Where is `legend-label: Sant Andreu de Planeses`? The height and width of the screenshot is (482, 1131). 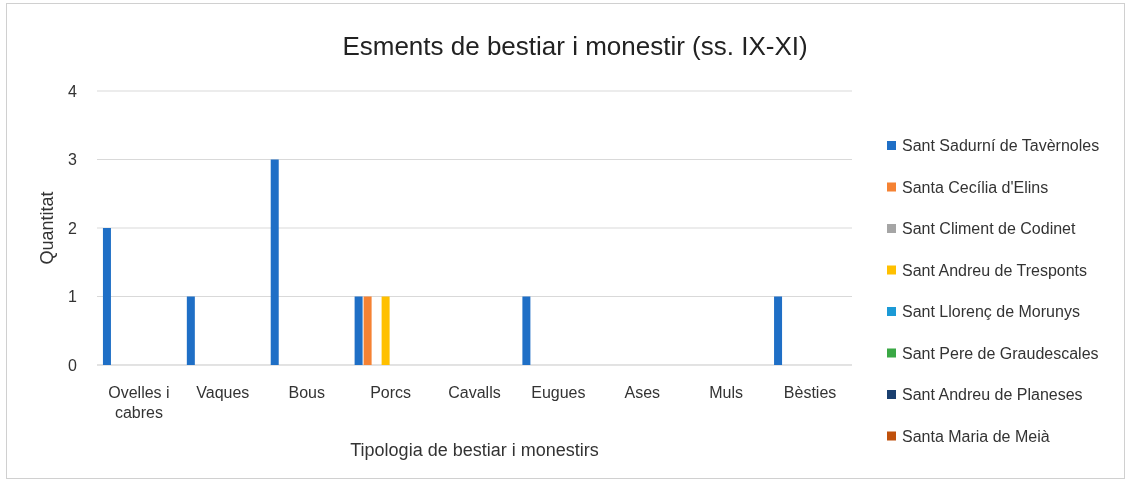
legend-label: Sant Andreu de Planeses is located at coordinates (992, 394).